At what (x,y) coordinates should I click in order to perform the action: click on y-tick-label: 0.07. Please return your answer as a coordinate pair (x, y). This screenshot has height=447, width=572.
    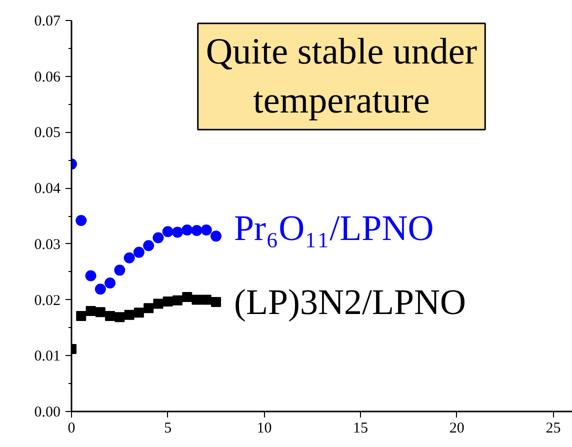
    Looking at the image, I should click on (47, 22).